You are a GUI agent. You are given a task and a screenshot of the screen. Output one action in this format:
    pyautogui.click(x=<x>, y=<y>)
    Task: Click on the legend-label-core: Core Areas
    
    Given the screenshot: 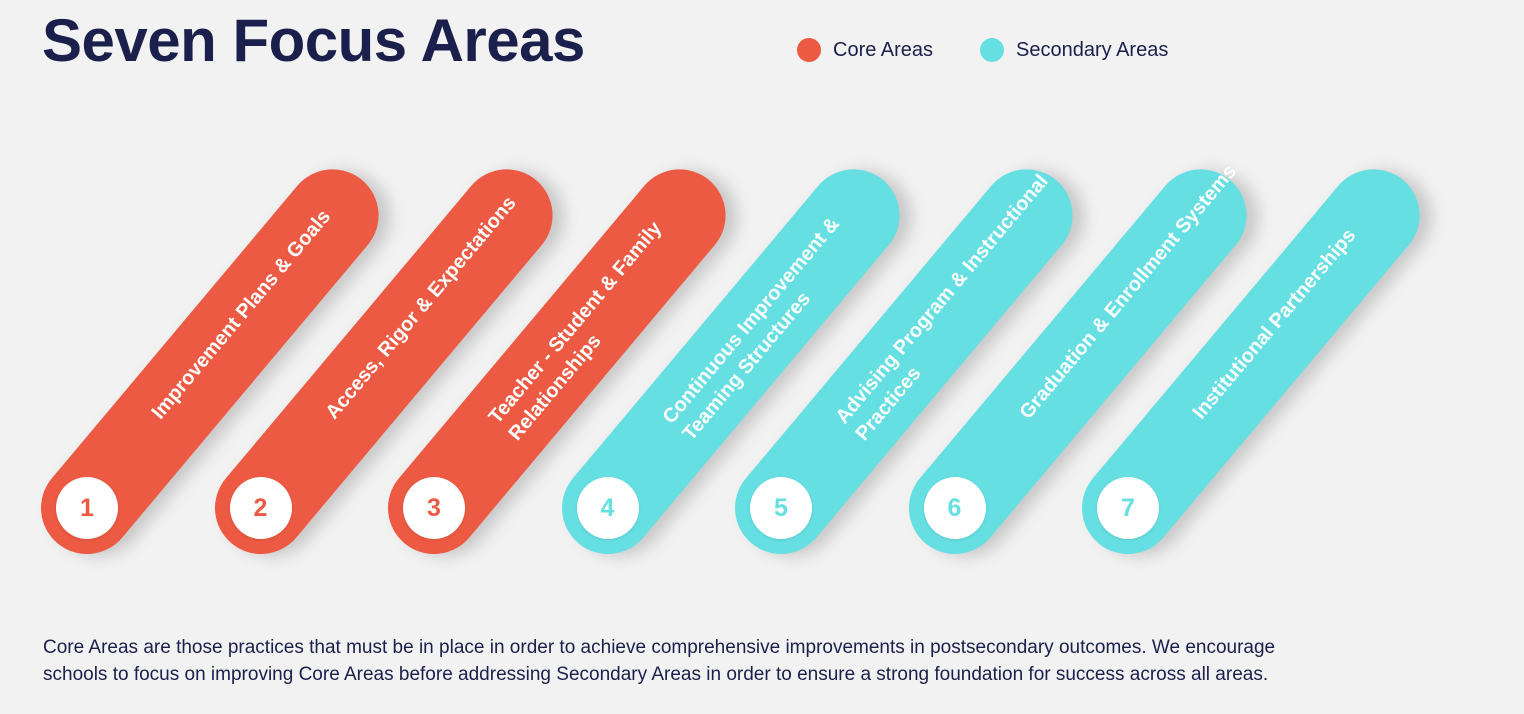 What is the action you would take?
    pyautogui.click(x=883, y=49)
    